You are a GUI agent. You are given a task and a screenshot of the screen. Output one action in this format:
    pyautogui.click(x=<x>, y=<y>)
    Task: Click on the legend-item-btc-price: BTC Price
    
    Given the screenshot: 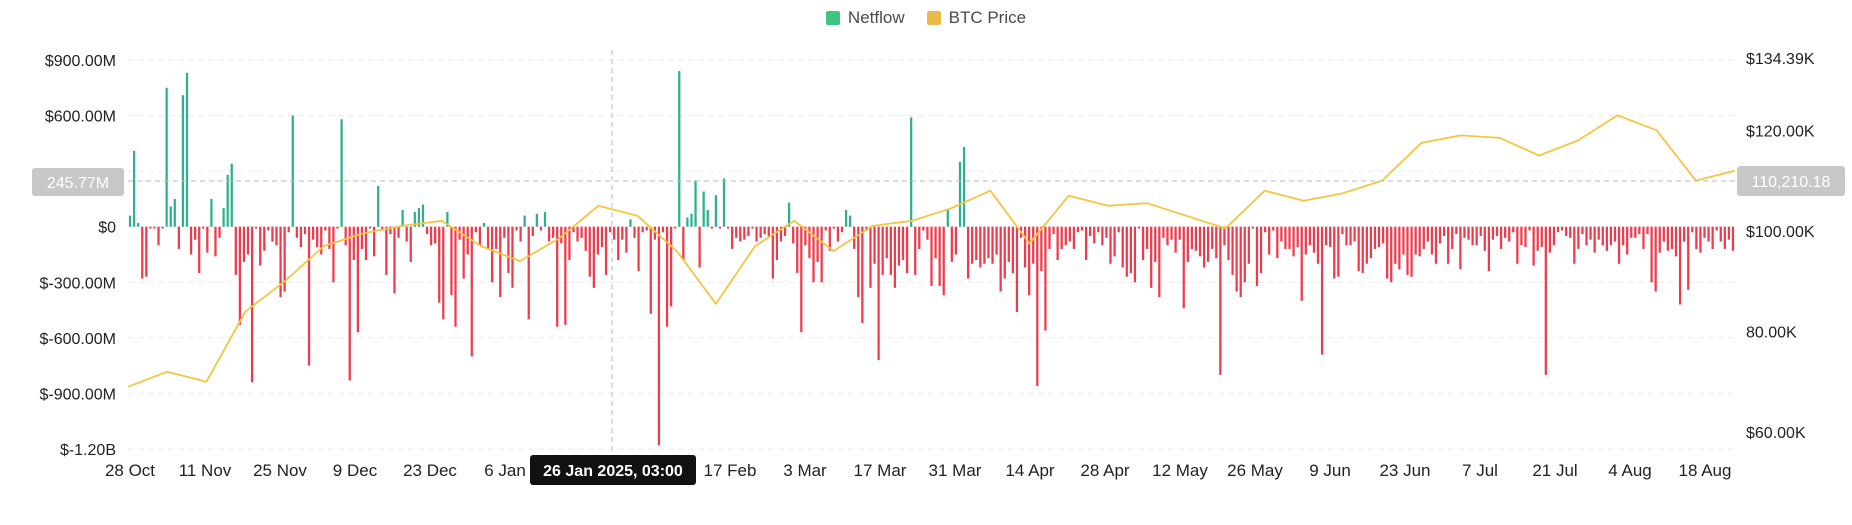 What is the action you would take?
    pyautogui.click(x=976, y=18)
    